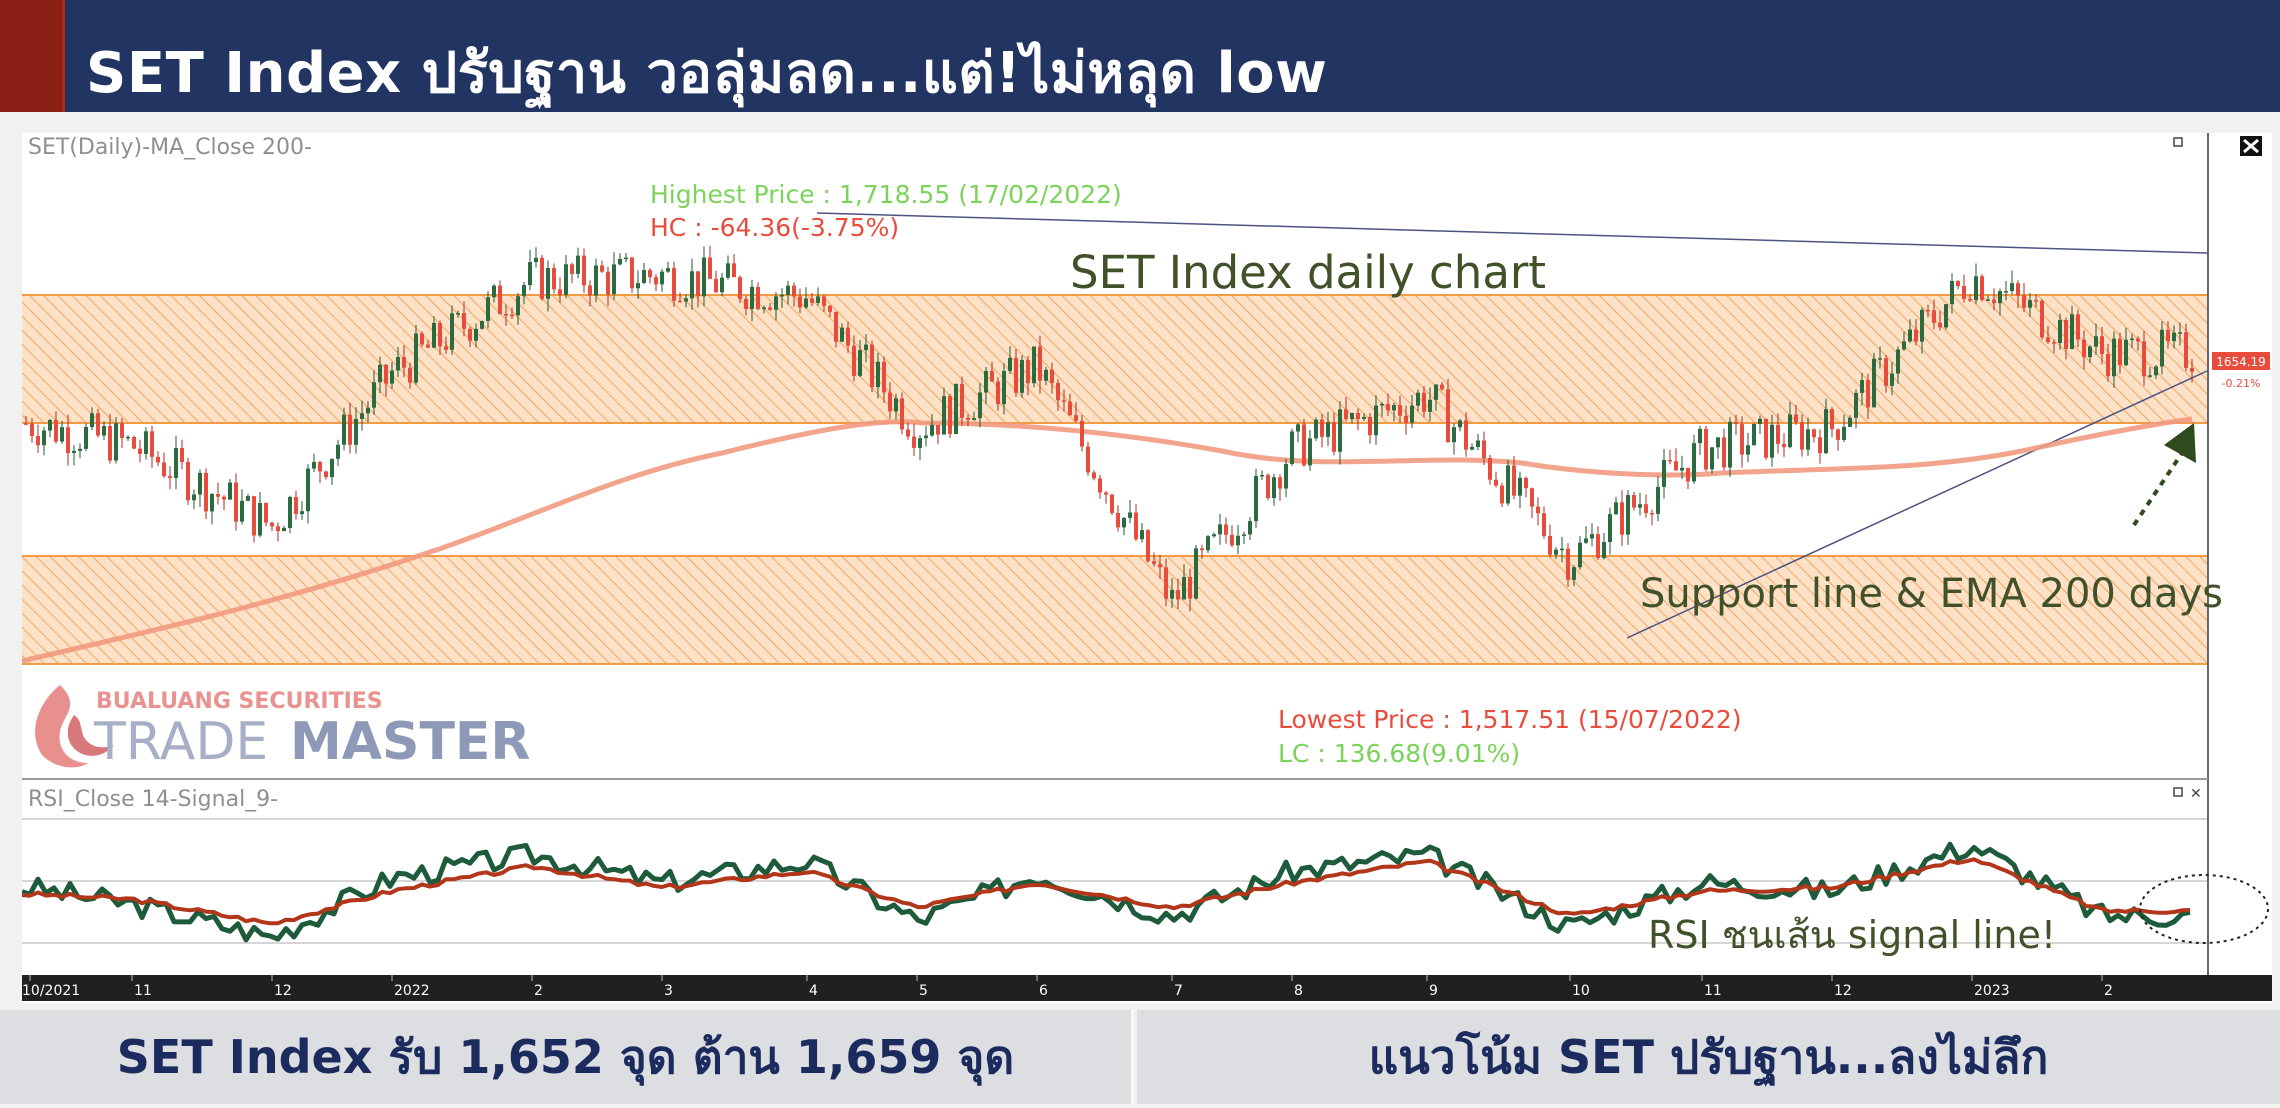 Image resolution: width=2280 pixels, height=1108 pixels. Describe the element at coordinates (180, 742) in the screenshot. I see `logo-main-text-a: TRADE` at that location.